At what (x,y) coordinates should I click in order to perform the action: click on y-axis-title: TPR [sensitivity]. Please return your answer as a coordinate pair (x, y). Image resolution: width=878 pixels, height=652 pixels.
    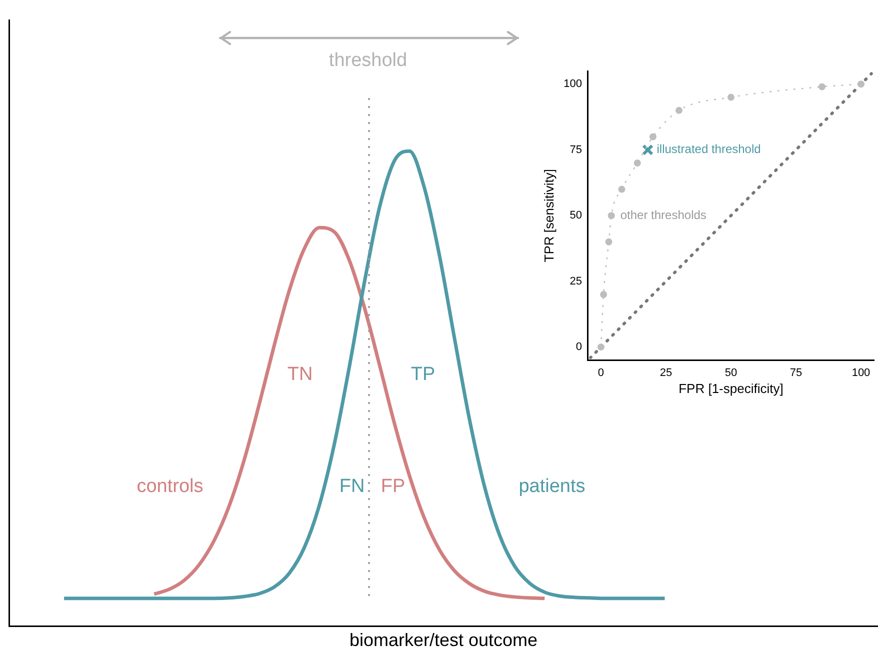
    Looking at the image, I should click on (548, 215).